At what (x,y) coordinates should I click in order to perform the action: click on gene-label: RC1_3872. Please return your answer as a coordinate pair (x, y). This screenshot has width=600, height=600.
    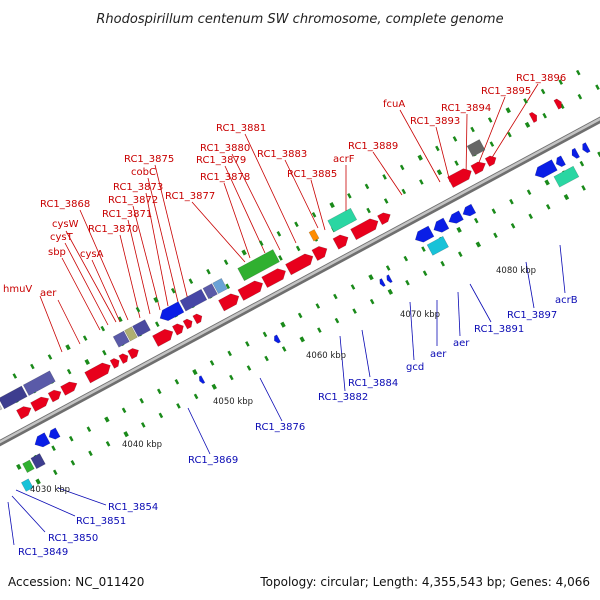
    Looking at the image, I should click on (133, 200).